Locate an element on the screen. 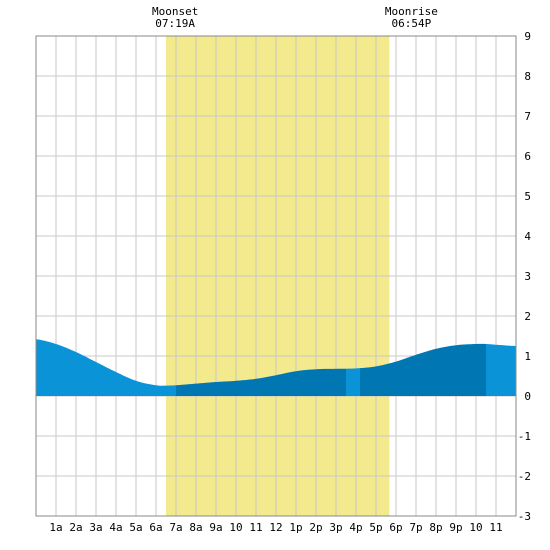  x-tick-label: 3a is located at coordinates (95, 527).